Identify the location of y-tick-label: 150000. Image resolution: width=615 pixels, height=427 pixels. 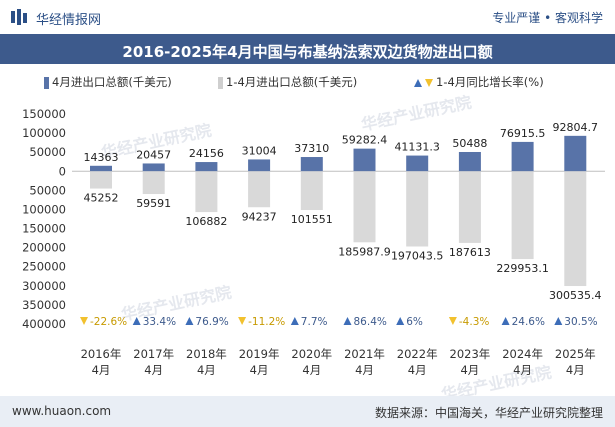
(44, 114).